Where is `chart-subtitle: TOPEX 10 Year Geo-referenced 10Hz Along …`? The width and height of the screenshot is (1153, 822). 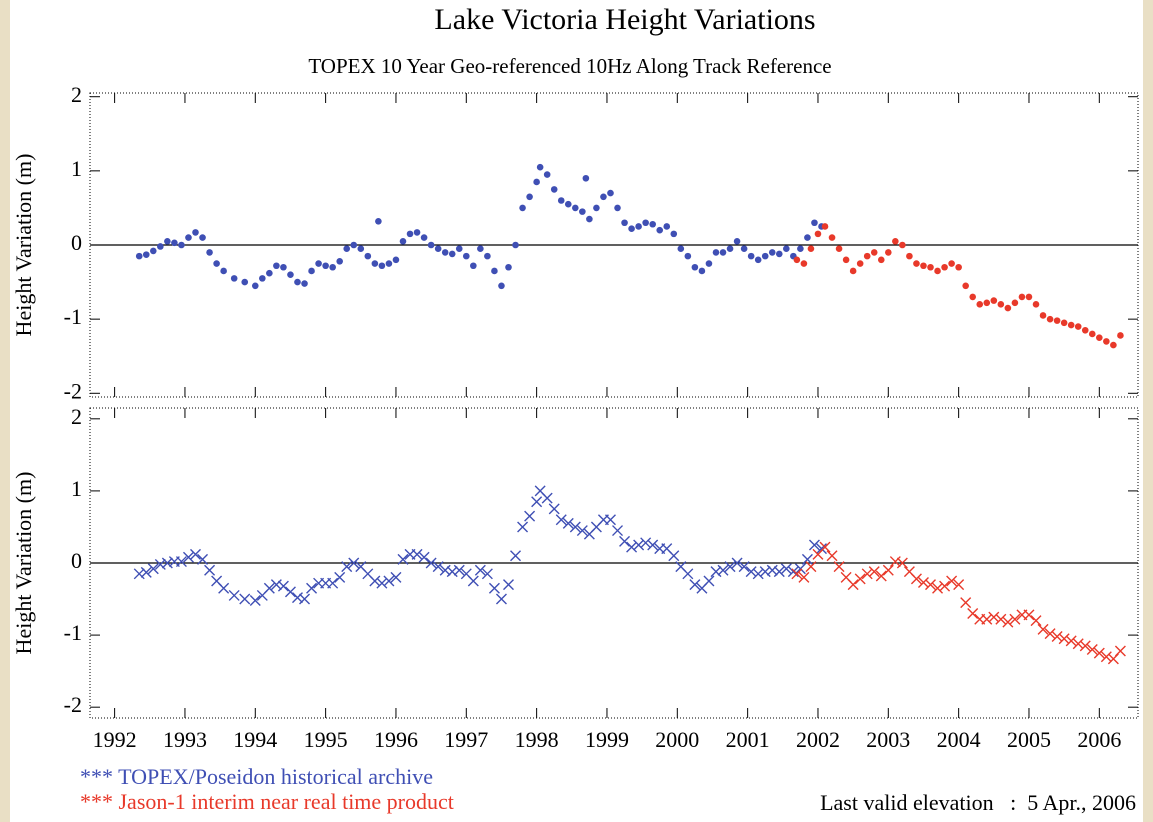 chart-subtitle: TOPEX 10 Year Geo-referenced 10Hz Along … is located at coordinates (569, 66).